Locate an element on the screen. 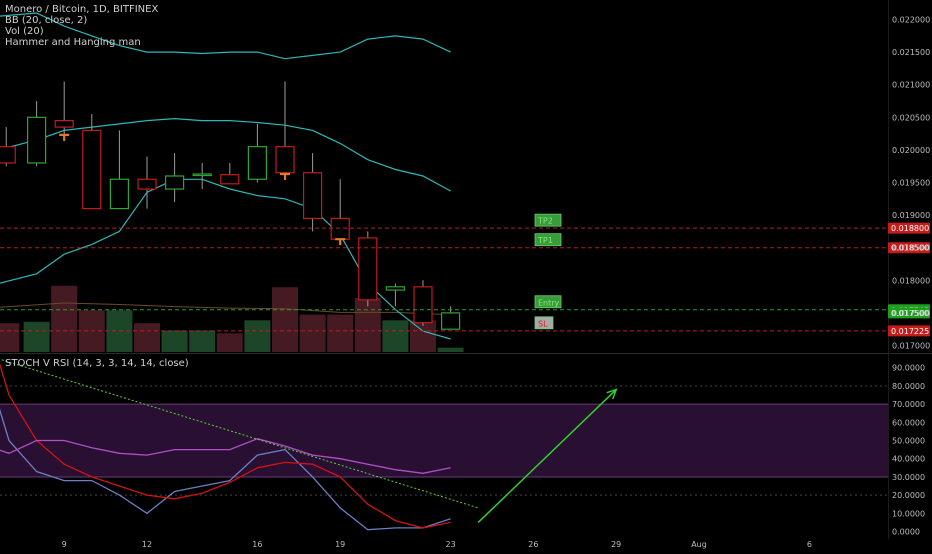 The image size is (932, 554). level-tag-text: TP2 is located at coordinates (545, 221).